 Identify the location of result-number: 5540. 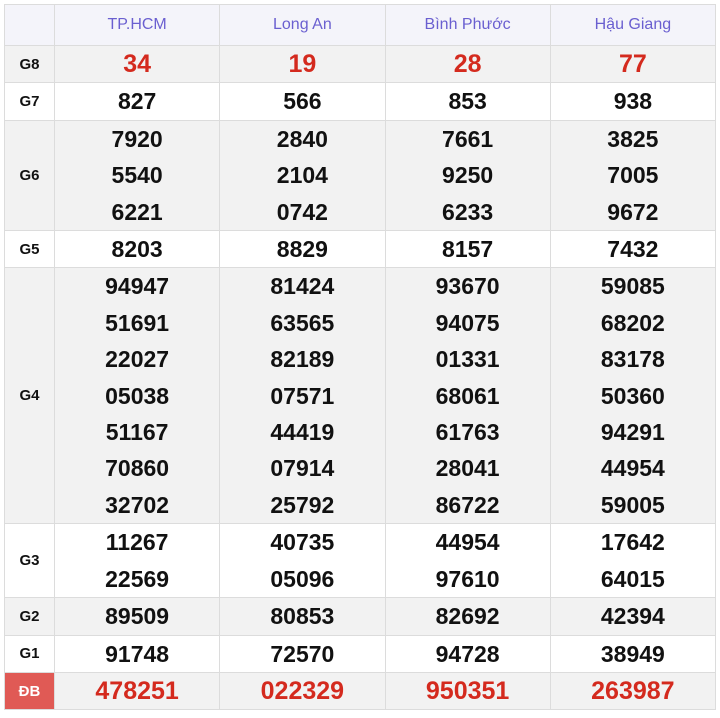
(137, 175).